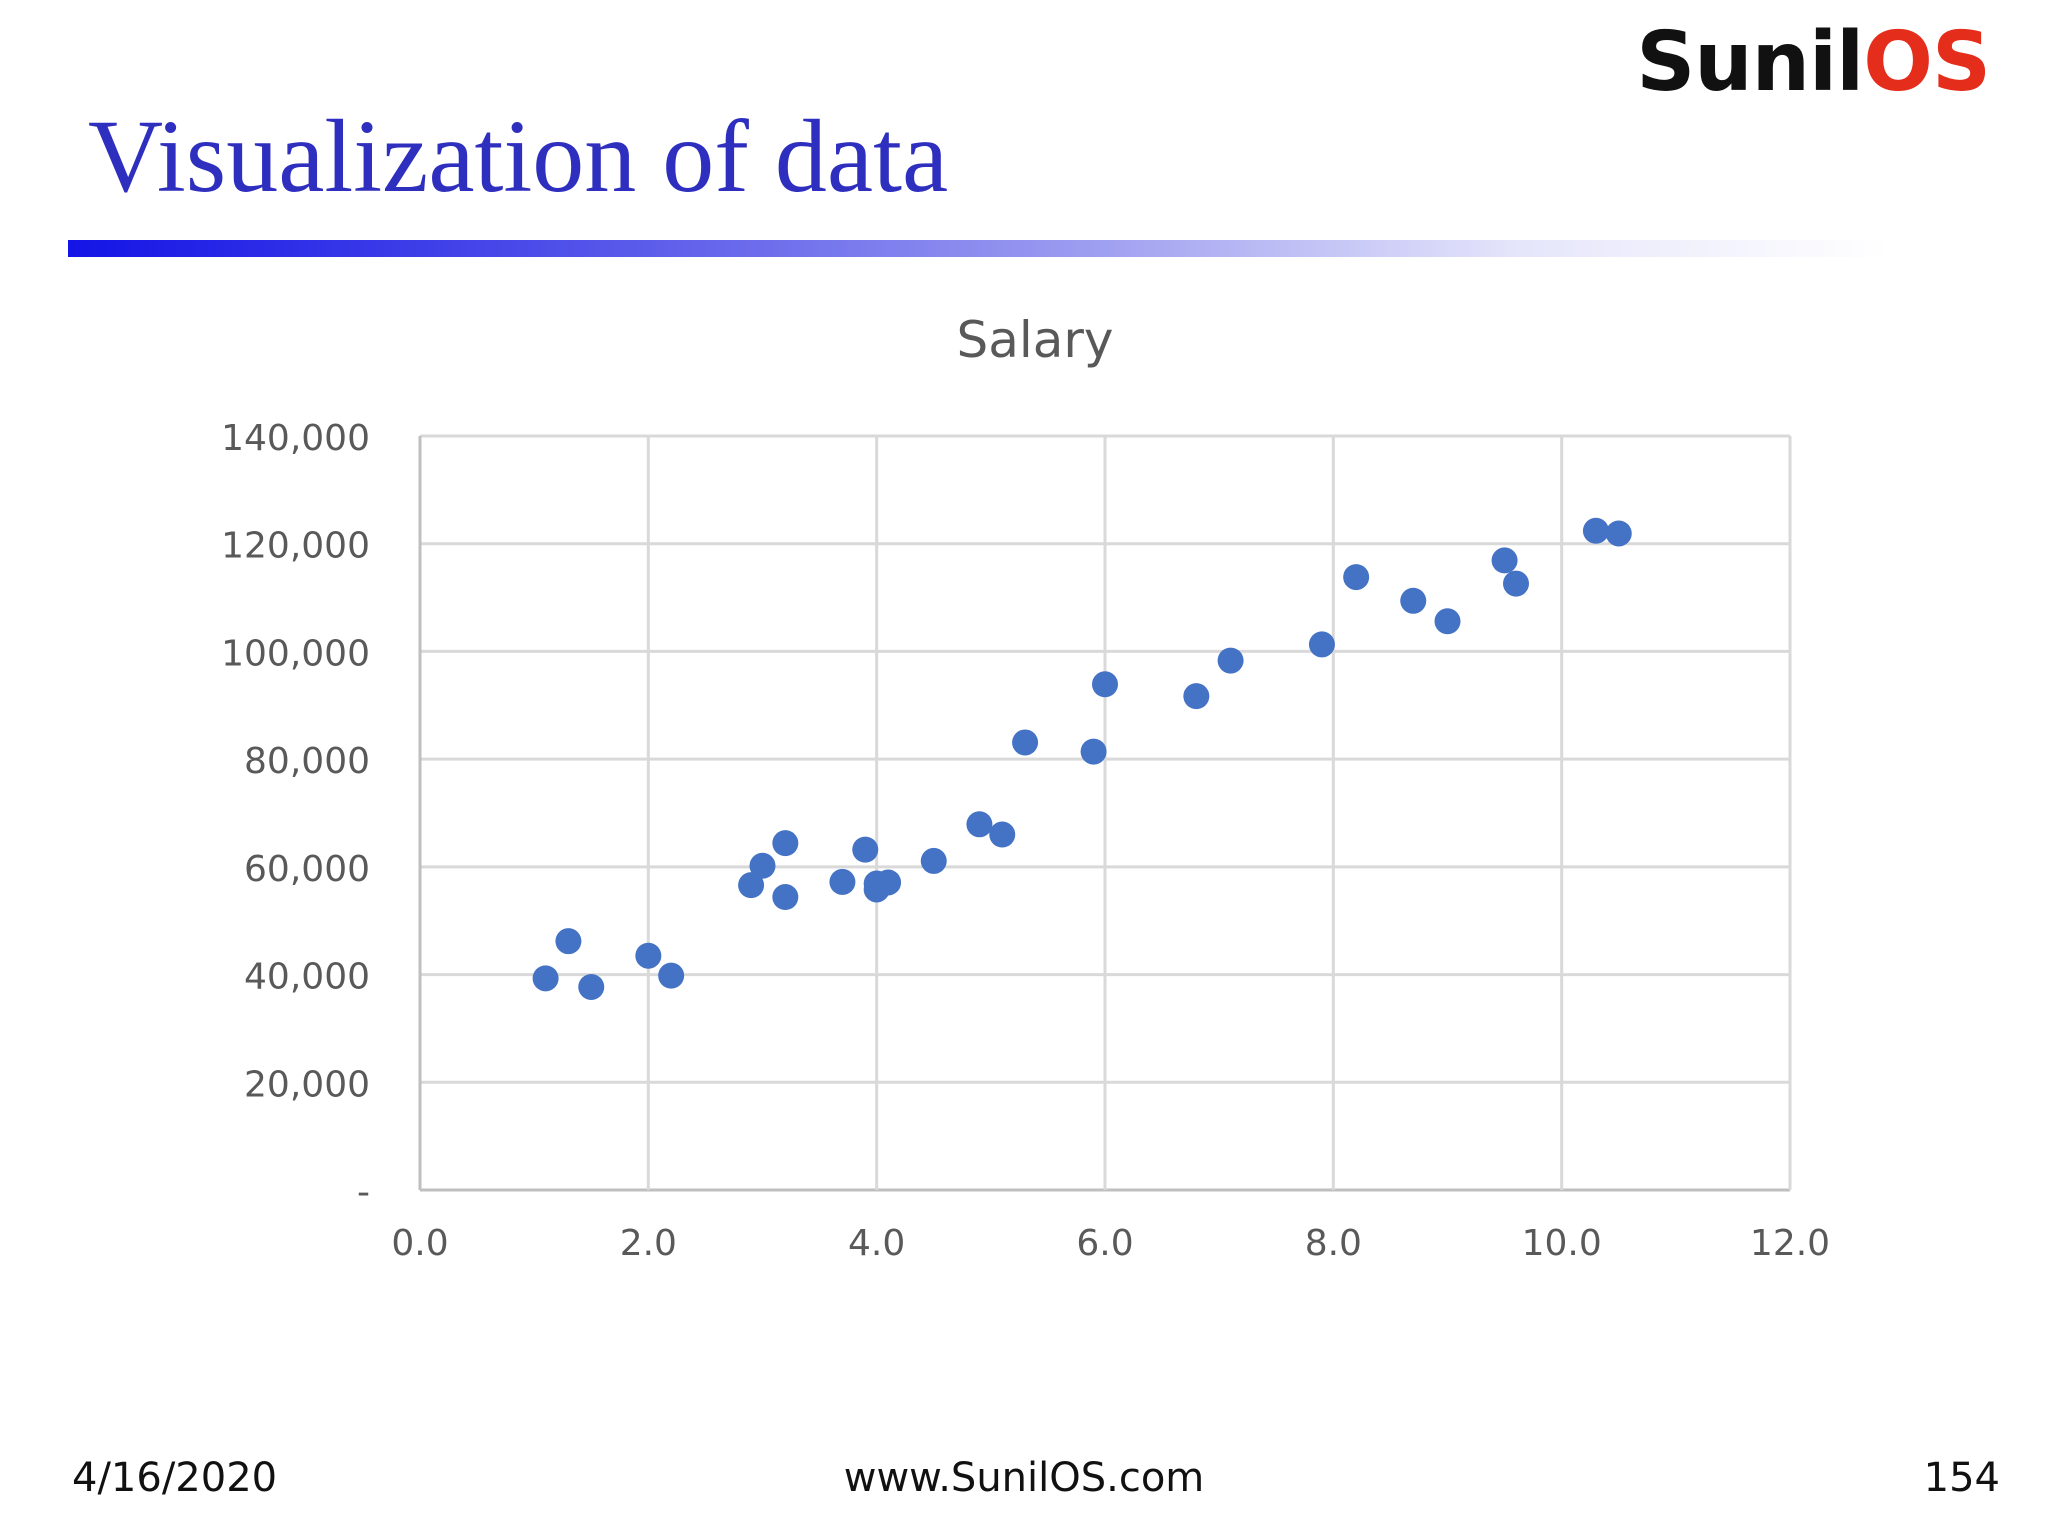 This screenshot has width=2048, height=1540. Describe the element at coordinates (307, 761) in the screenshot. I see `y-tick-label: 80,000` at that location.